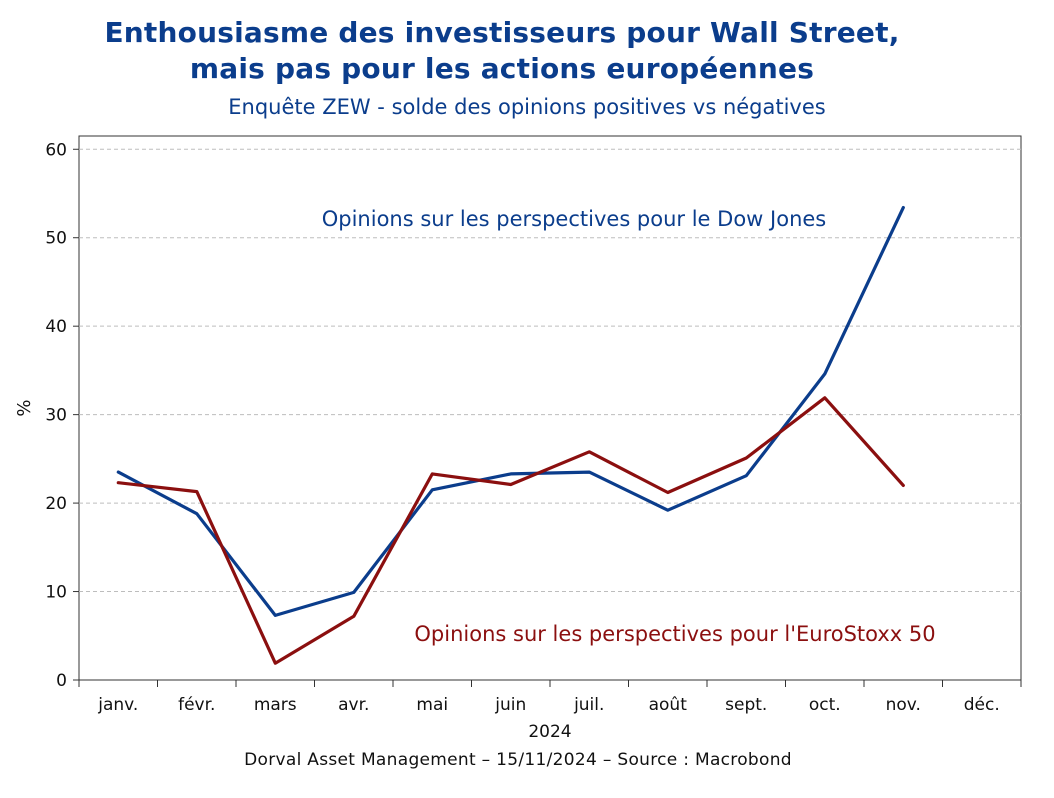  What do you see at coordinates (56, 504) in the screenshot?
I see `y-tick-label: 20` at bounding box center [56, 504].